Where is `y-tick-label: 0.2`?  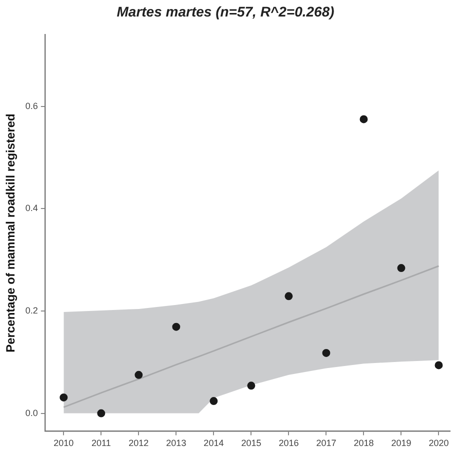 y-tick-label: 0.2 is located at coordinates (31, 310).